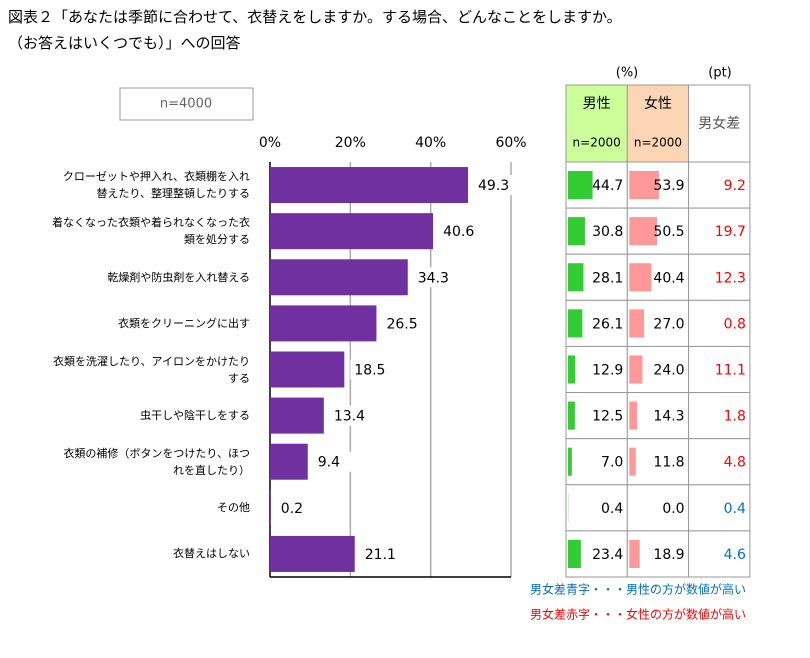  What do you see at coordinates (430, 143) in the screenshot?
I see `x-tick-label: 40%` at bounding box center [430, 143].